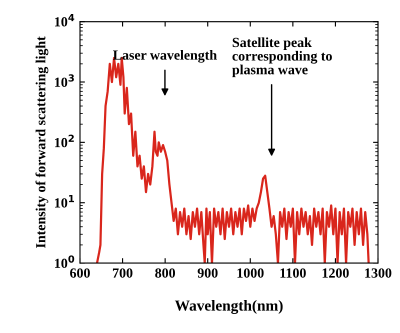  What do you see at coordinates (64, 141) in the screenshot?
I see `y-tick-label: 10$^{2}$` at bounding box center [64, 141].